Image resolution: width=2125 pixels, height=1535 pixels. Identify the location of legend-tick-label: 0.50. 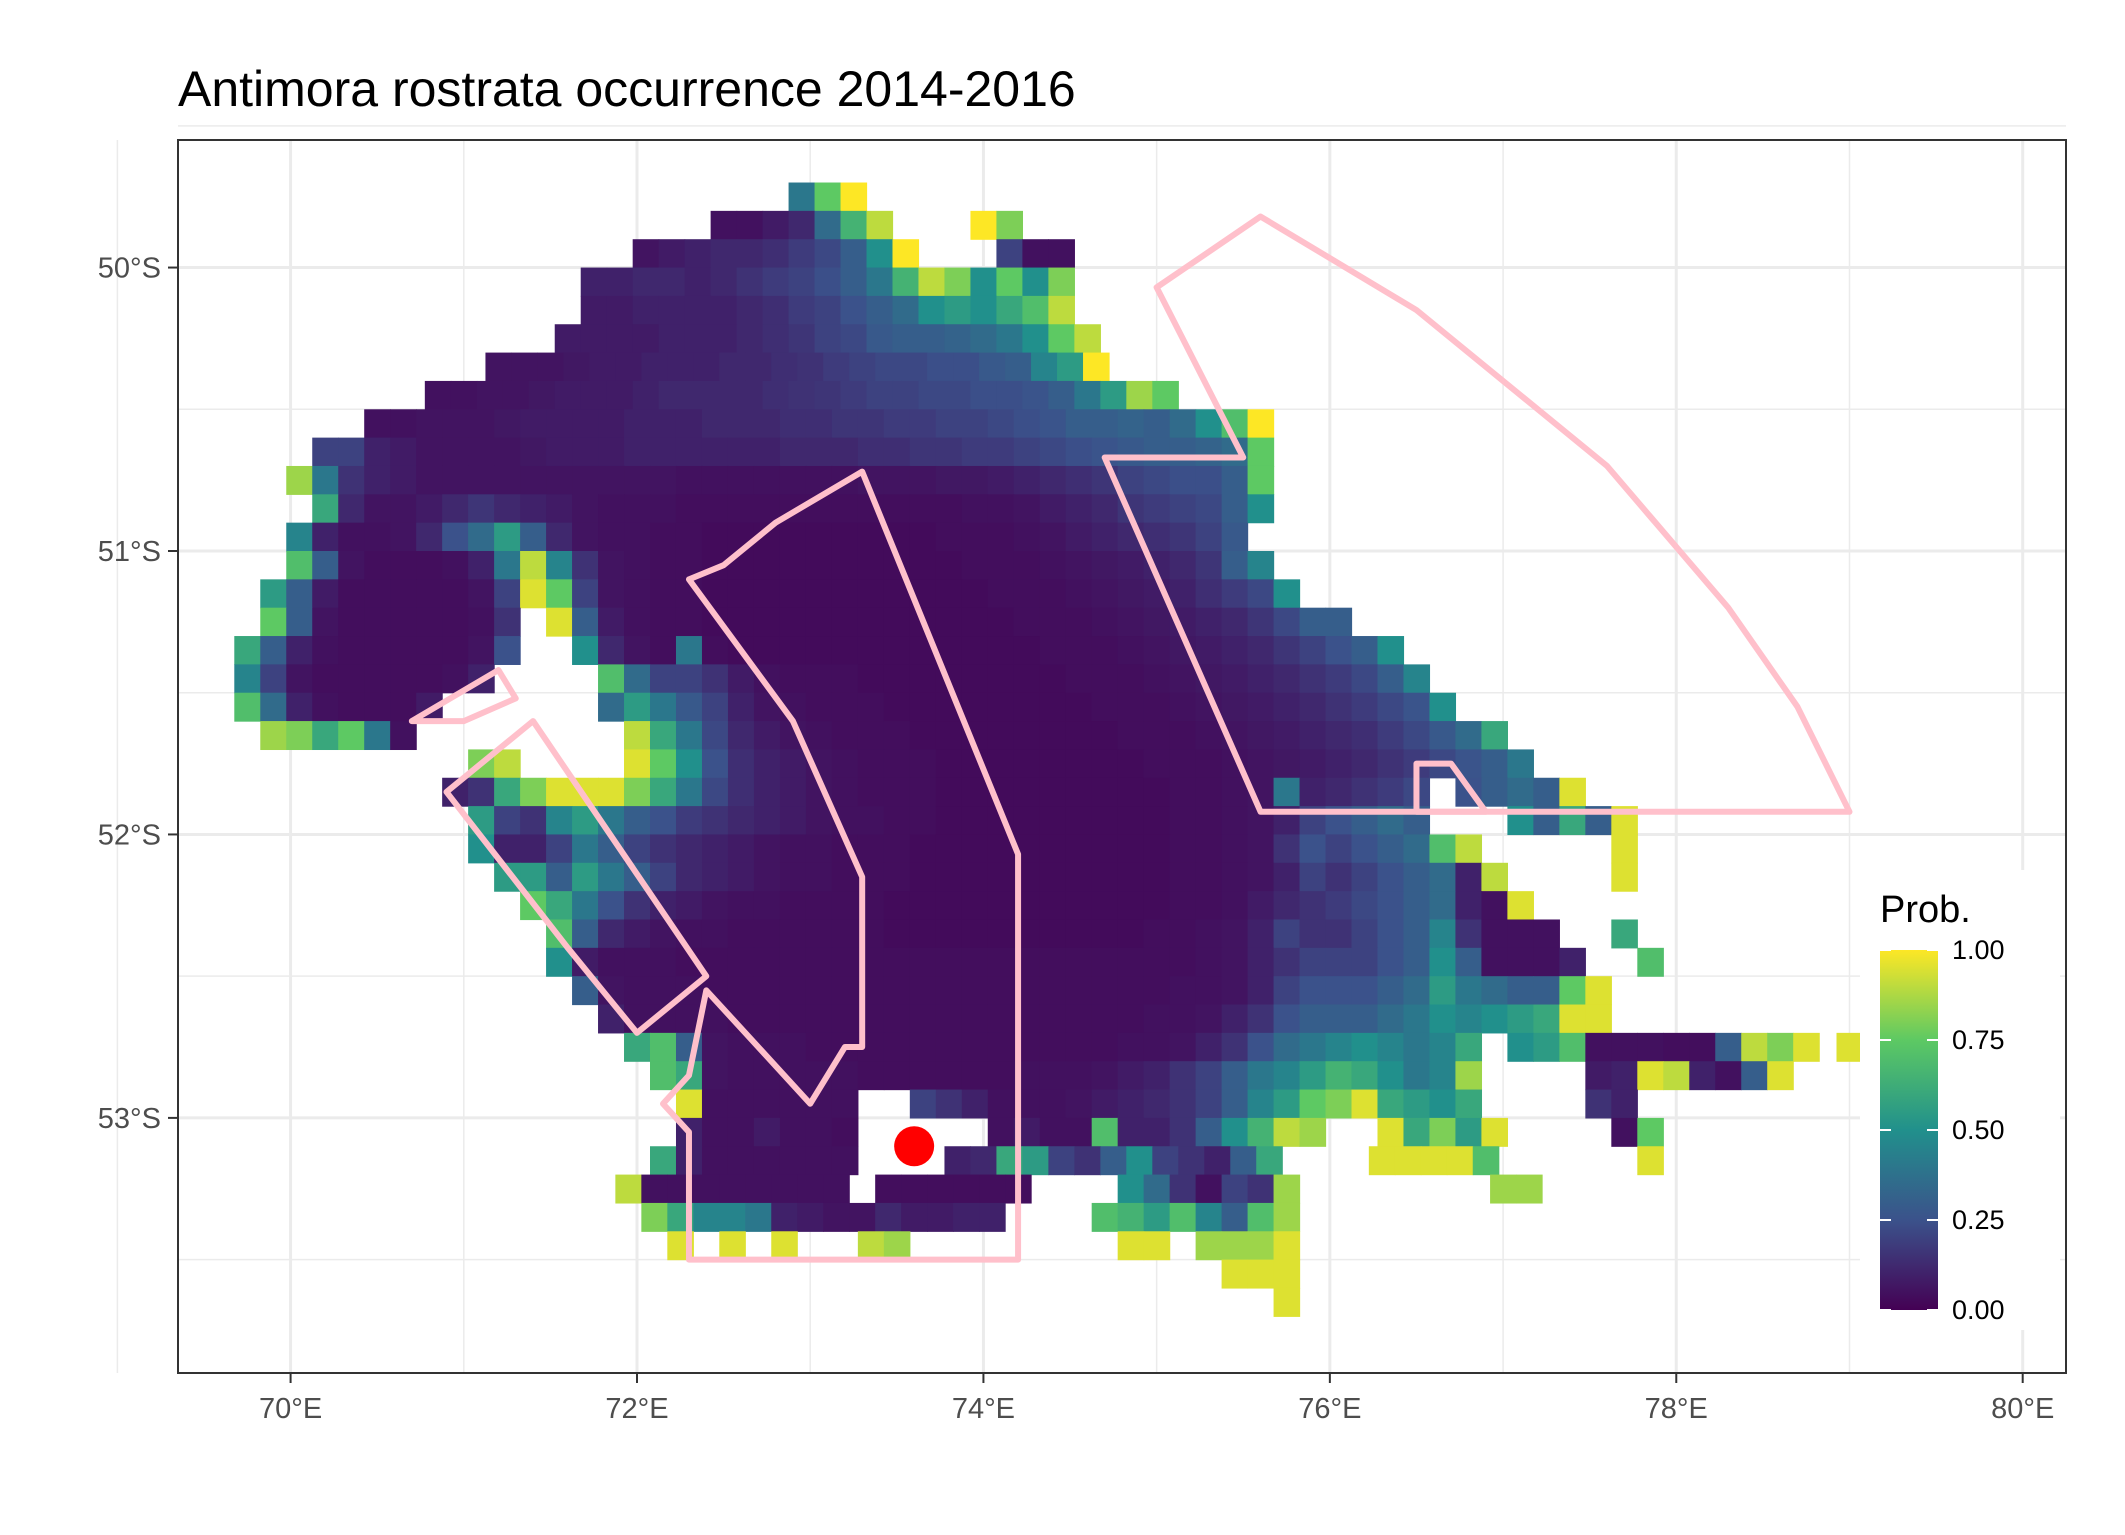
(1978, 1130).